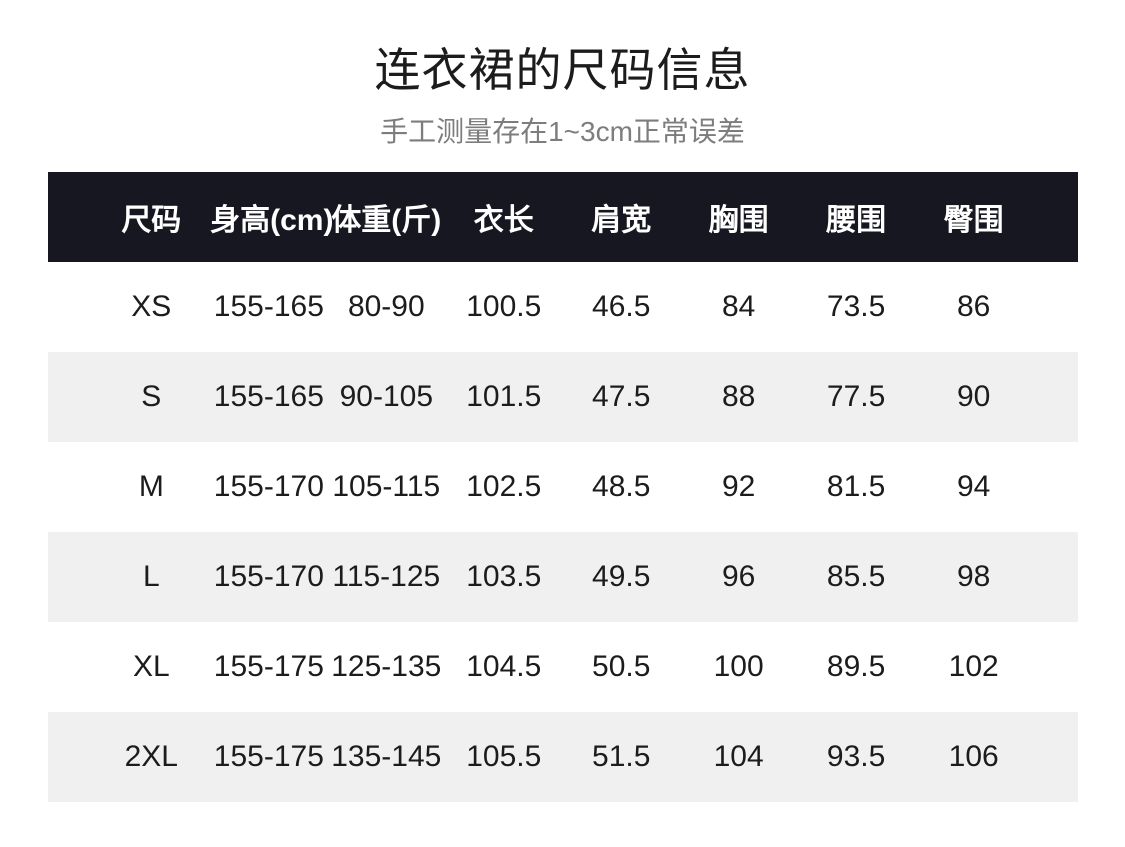 The image size is (1125, 847). Describe the element at coordinates (856, 576) in the screenshot. I see `table-cell: 85.5` at that location.